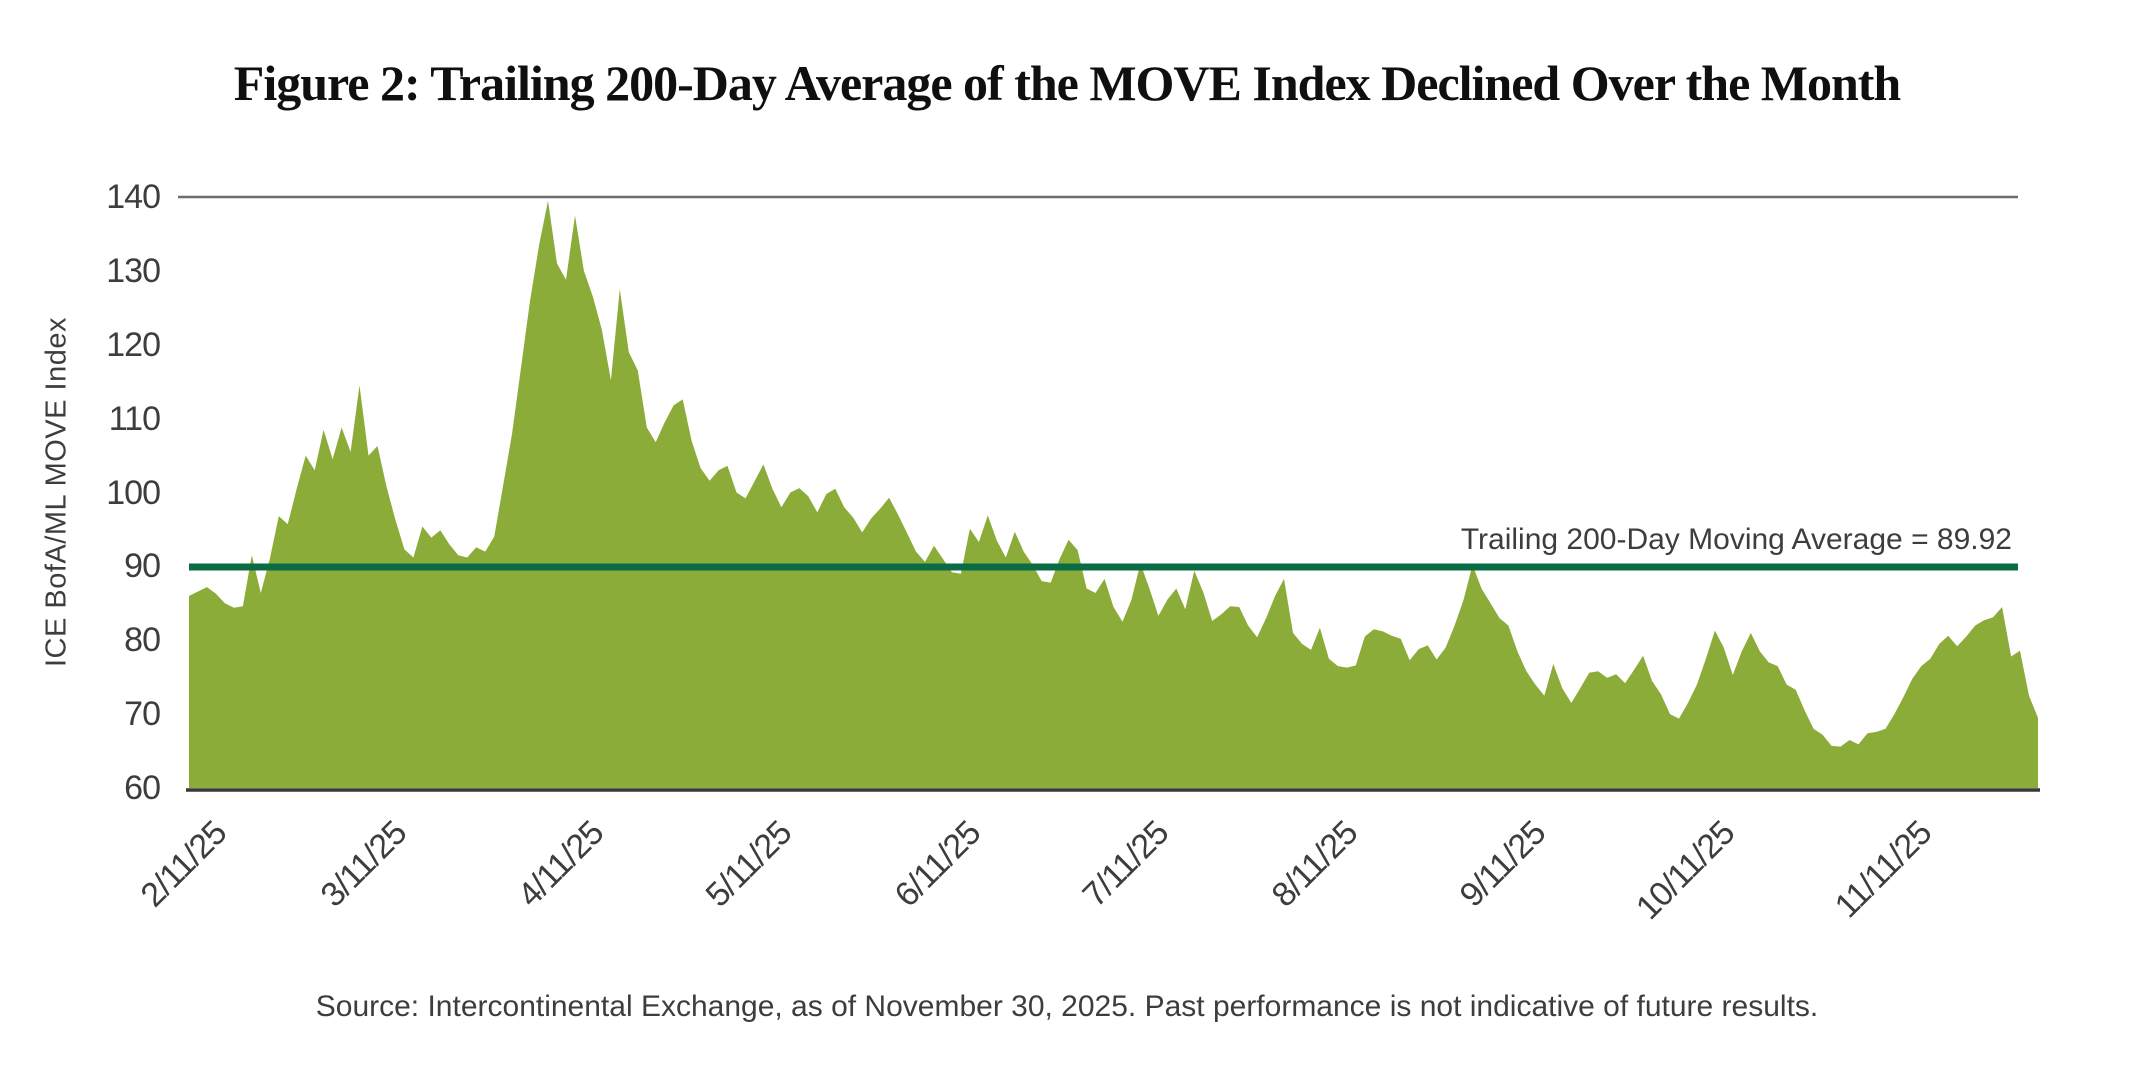 The image size is (2134, 1067). What do you see at coordinates (133, 197) in the screenshot?
I see `y-tick-label: 140` at bounding box center [133, 197].